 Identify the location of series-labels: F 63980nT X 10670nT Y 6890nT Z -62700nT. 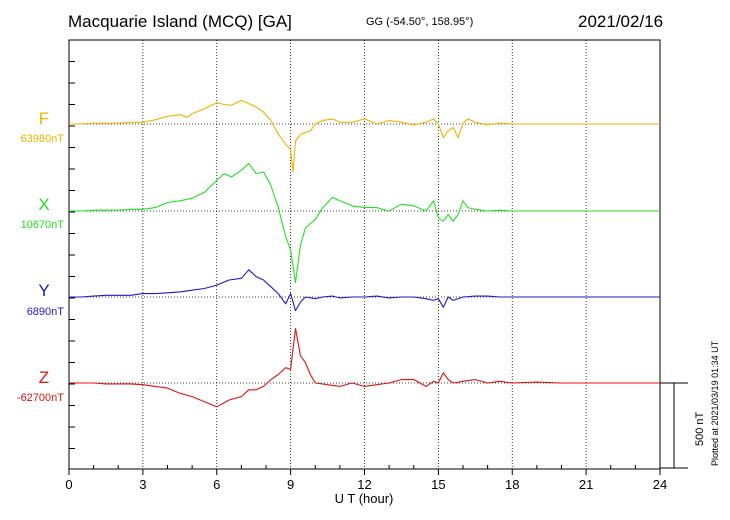
(40, 256).